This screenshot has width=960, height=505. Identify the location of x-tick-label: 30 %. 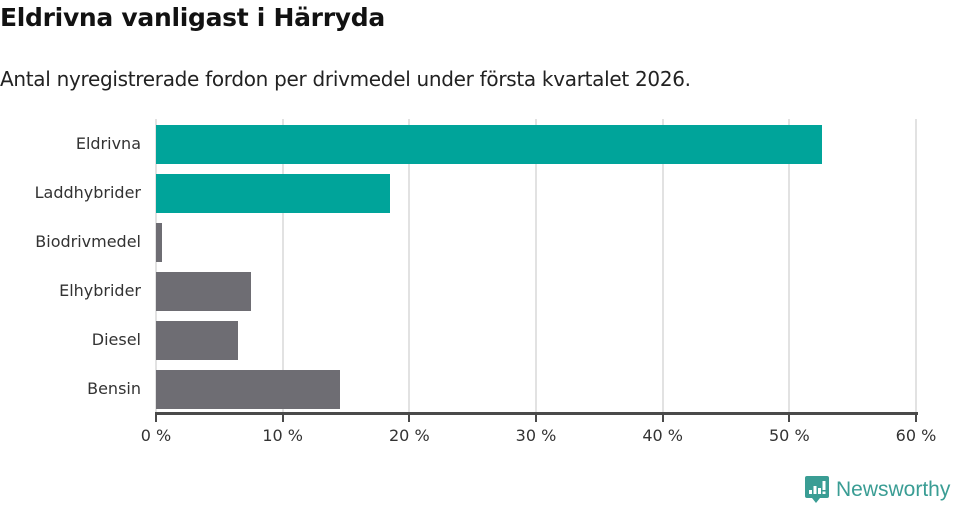
(536, 435).